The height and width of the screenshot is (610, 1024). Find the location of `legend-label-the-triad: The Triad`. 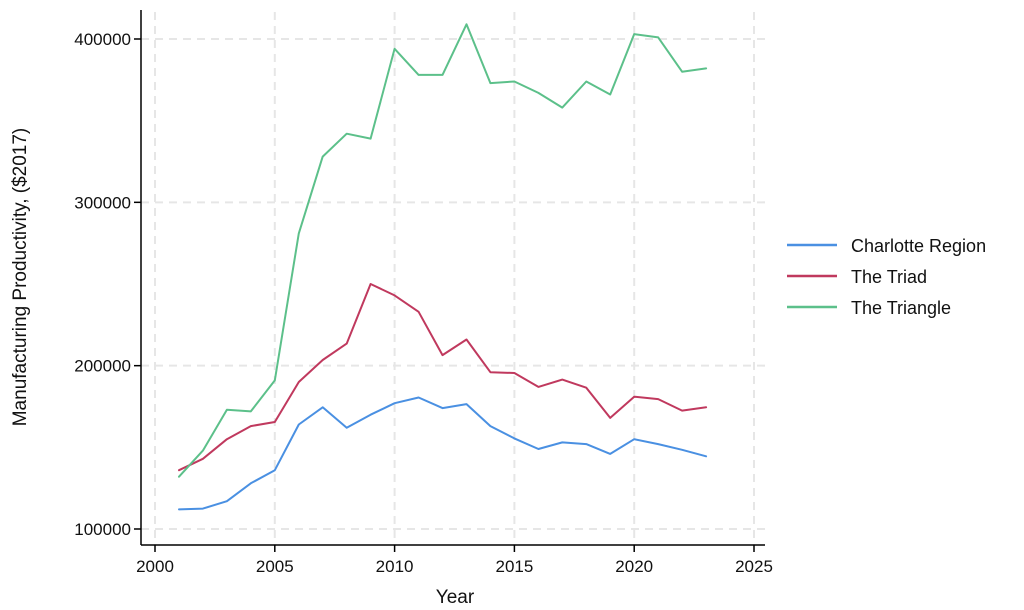

legend-label-the-triad: The Triad is located at coordinates (889, 277).